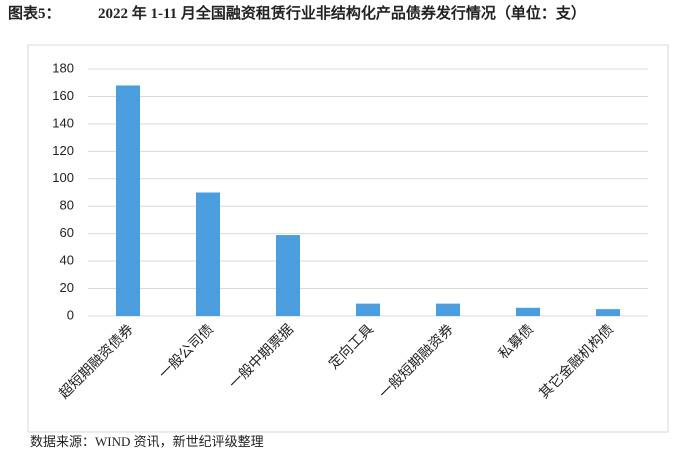 This screenshot has height=471, width=700. I want to click on y-tick-label: 80, so click(67, 205).